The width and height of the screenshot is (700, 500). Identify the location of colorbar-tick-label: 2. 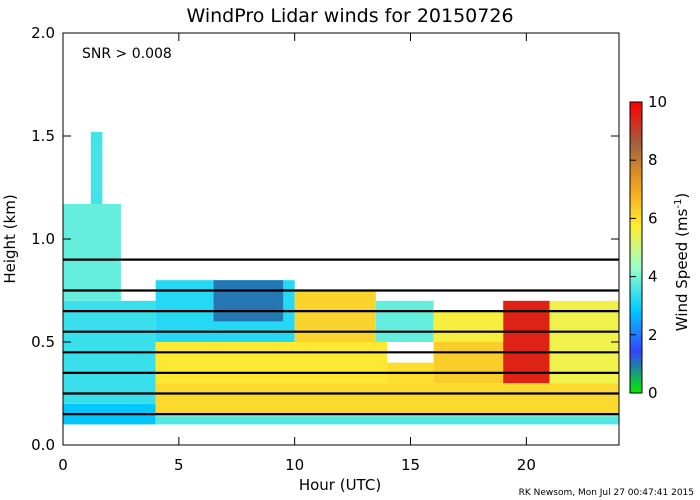
(653, 335).